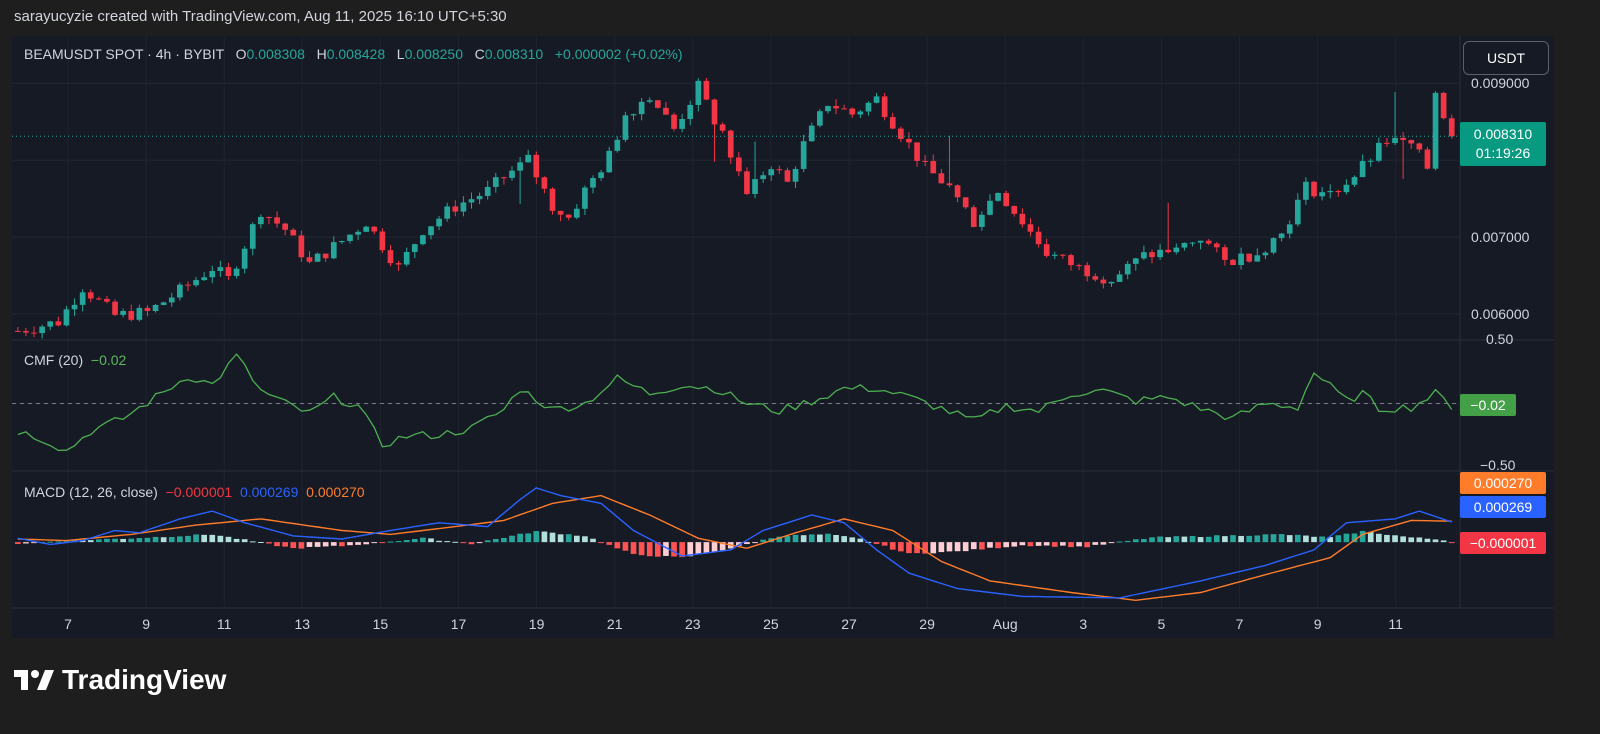 This screenshot has height=734, width=1600. What do you see at coordinates (335, 492) in the screenshot?
I see `macd-signal-value: 0.000270` at bounding box center [335, 492].